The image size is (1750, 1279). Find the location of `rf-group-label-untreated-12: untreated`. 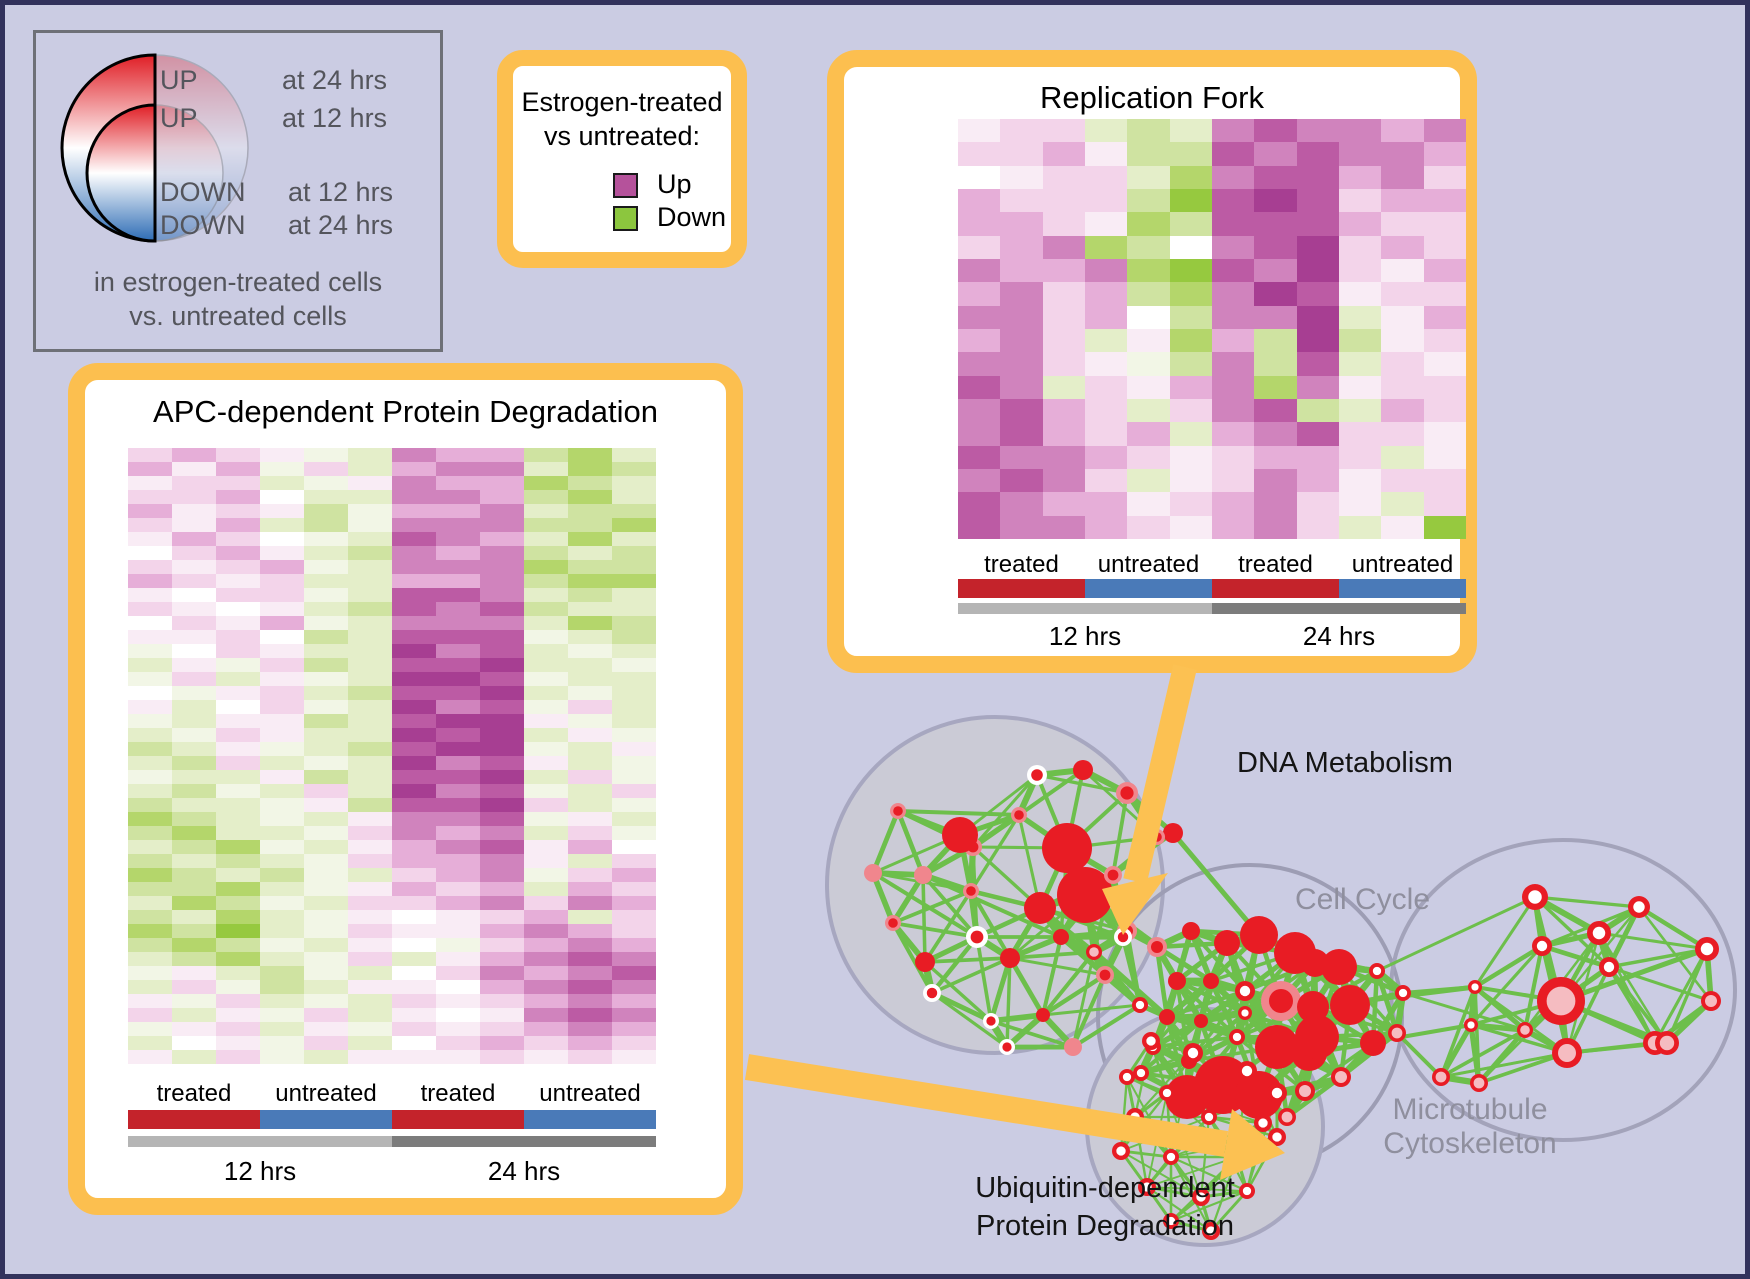

rf-group-label-untreated-12: untreated is located at coordinates (1148, 564).